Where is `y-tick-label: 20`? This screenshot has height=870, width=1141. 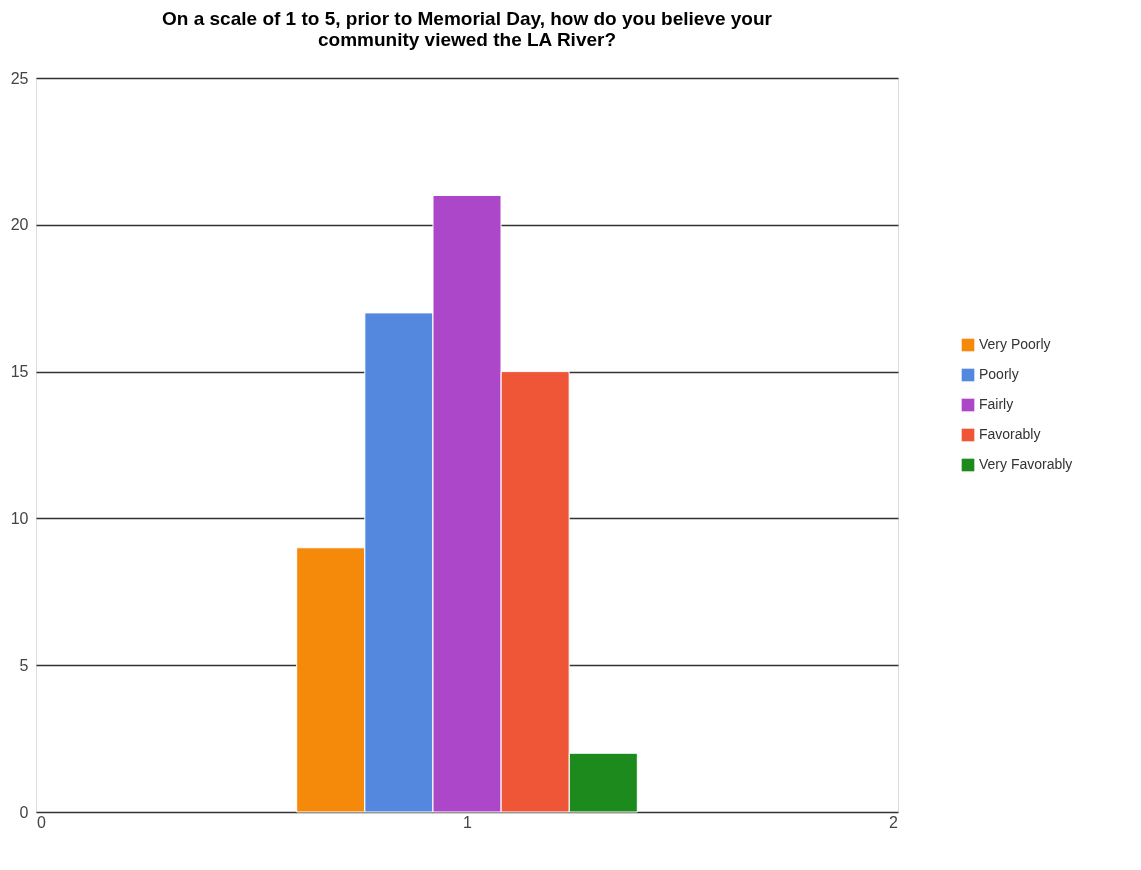 y-tick-label: 20 is located at coordinates (19, 225).